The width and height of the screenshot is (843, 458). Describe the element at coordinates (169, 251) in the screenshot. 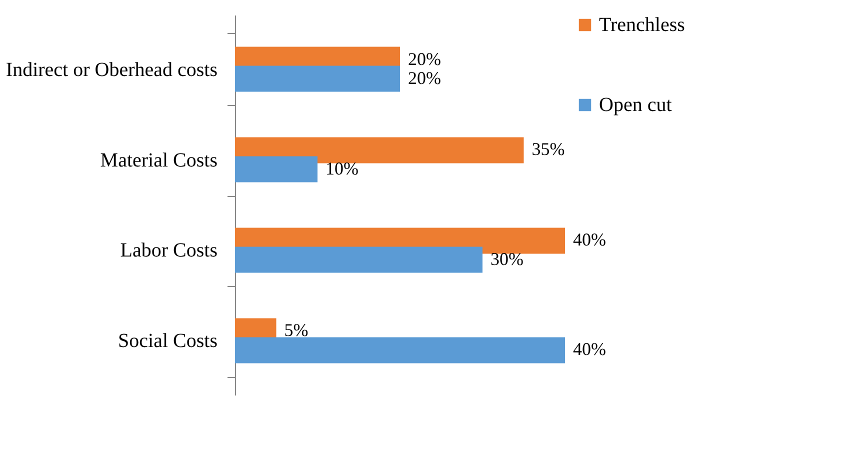

I see `y-tick-label: Labor Costs` at that location.